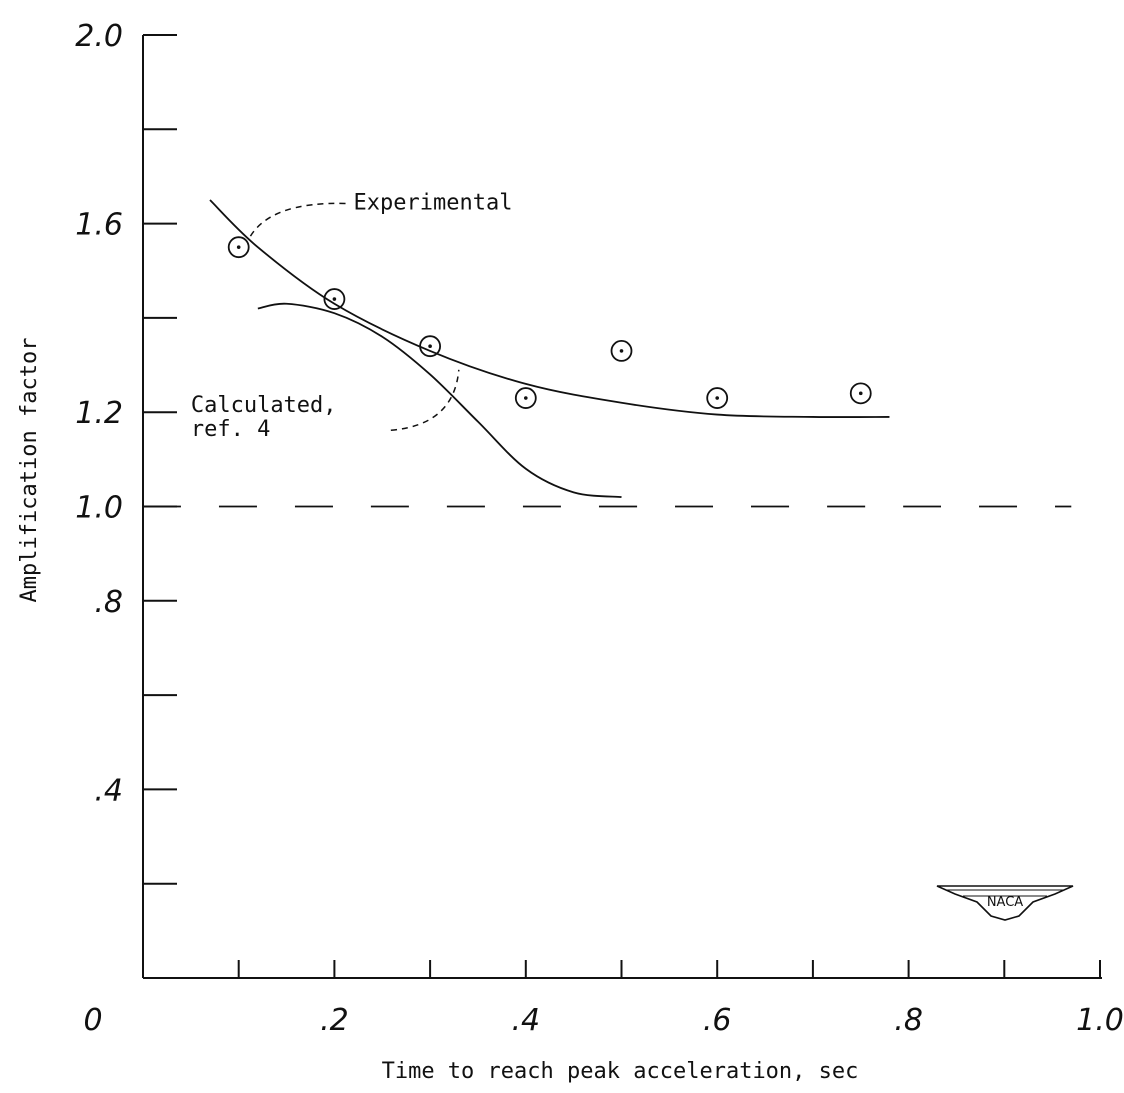 The image size is (1124, 1093). I want to click on calculated-curve, so click(439, 400).